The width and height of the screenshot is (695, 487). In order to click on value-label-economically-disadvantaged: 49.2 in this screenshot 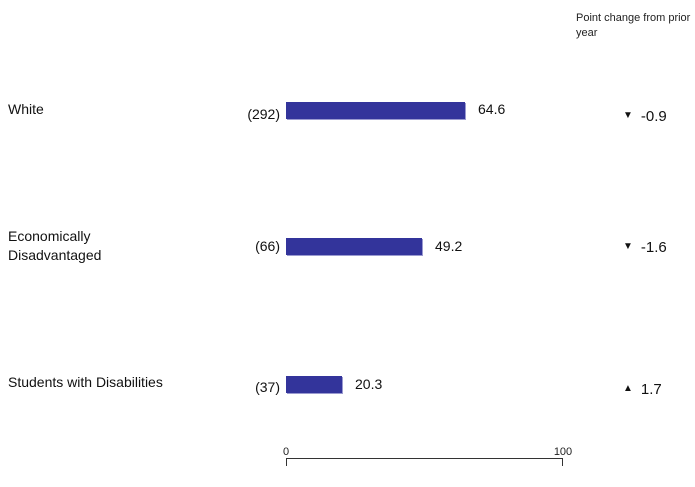, I will do `click(449, 246)`.